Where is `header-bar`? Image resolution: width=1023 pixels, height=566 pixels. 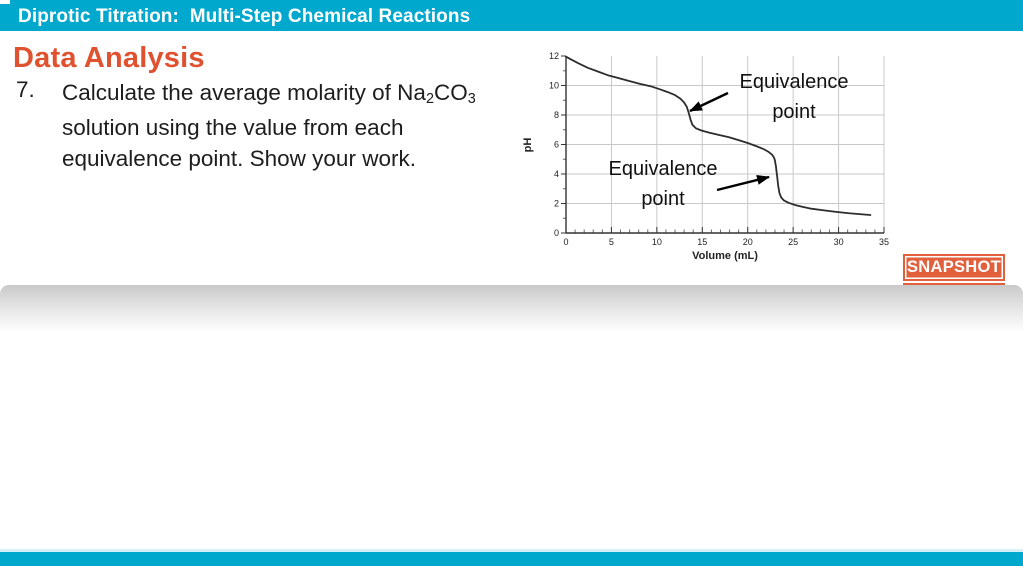 header-bar is located at coordinates (511, 15).